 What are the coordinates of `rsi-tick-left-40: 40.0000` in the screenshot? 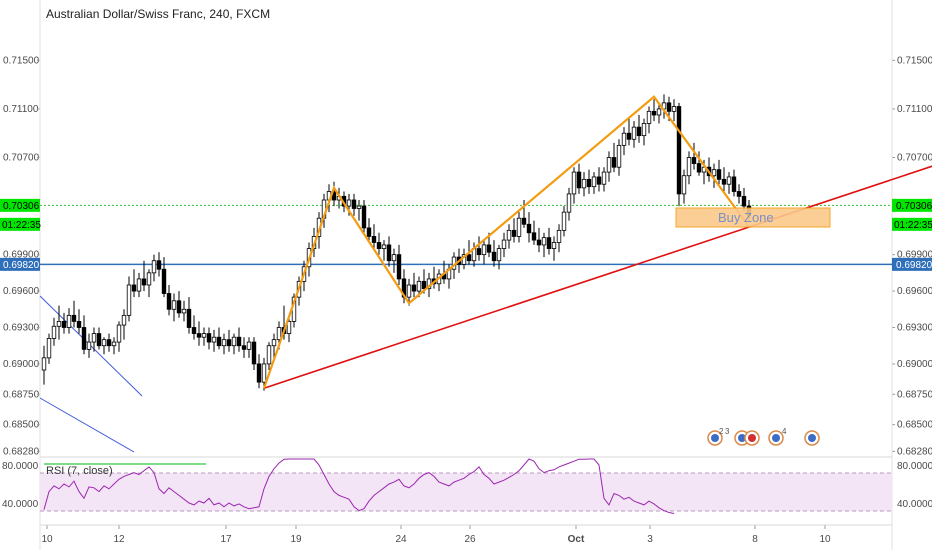 It's located at (20, 504).